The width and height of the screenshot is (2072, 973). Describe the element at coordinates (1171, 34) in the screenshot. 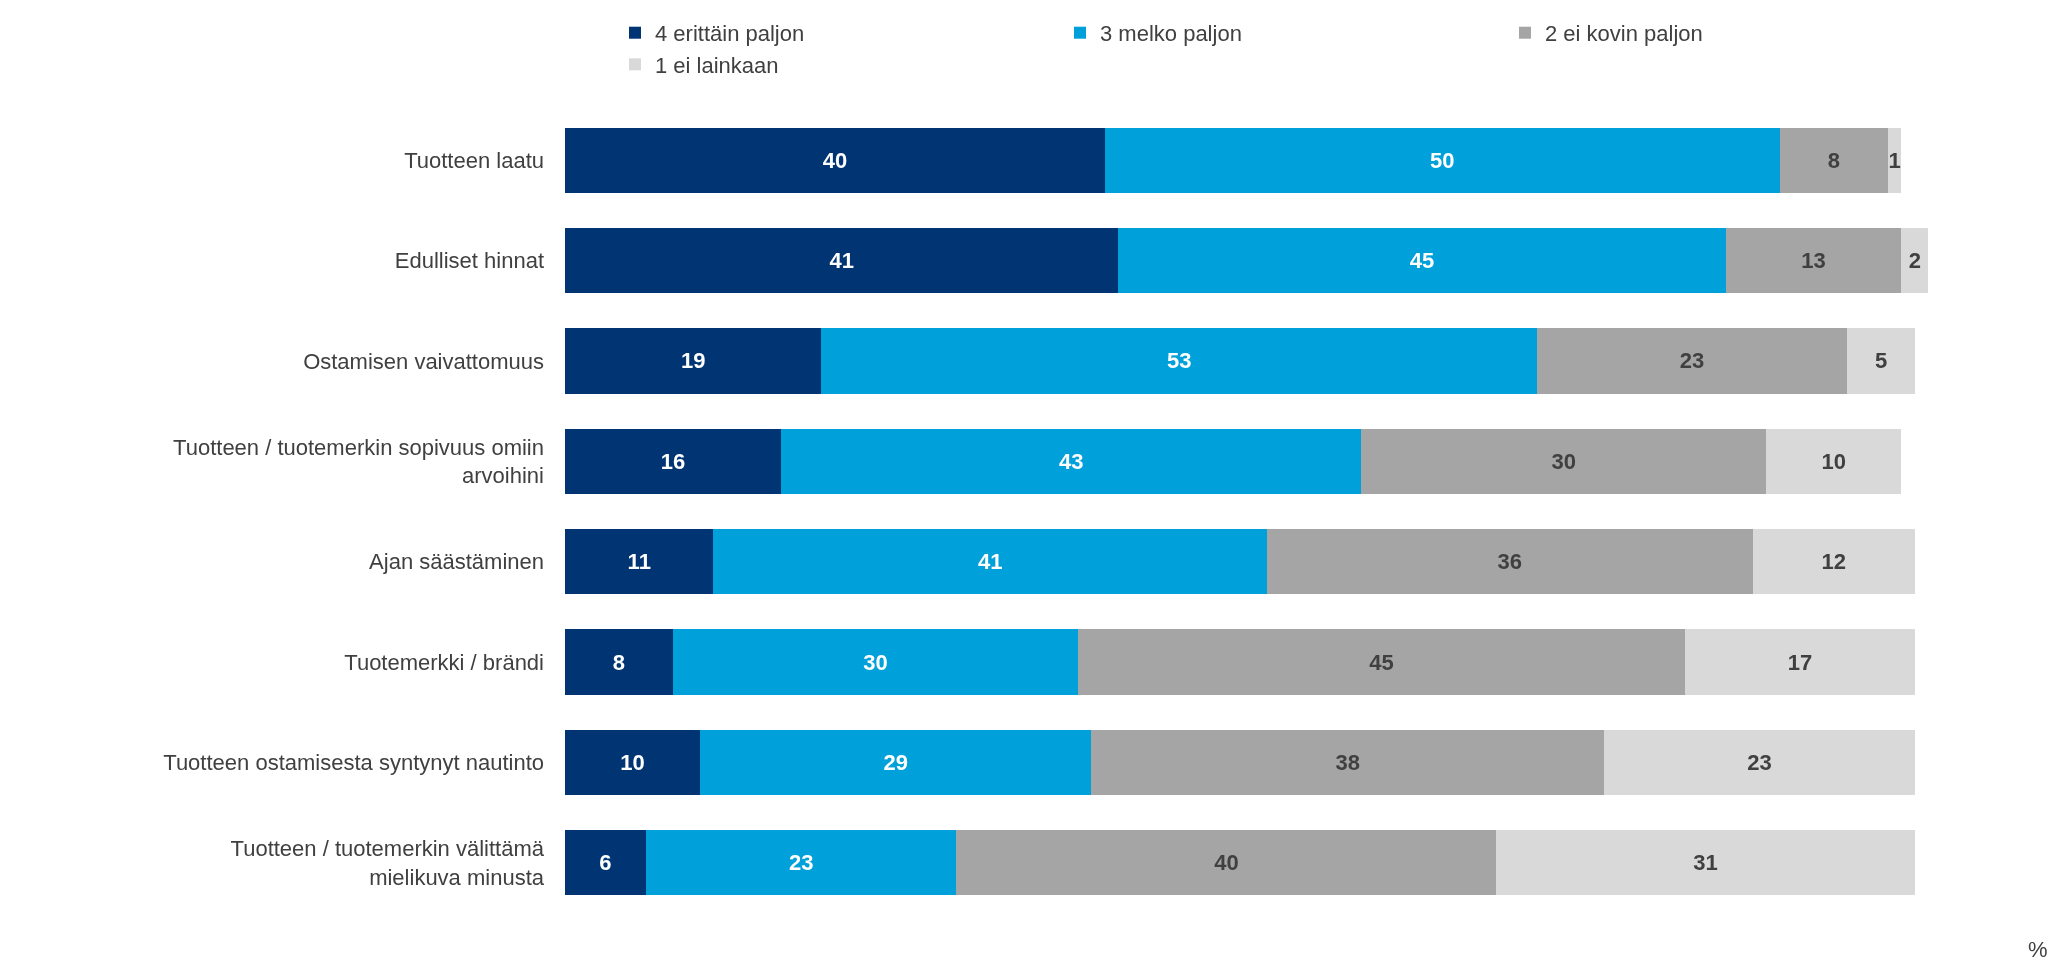

I see `legend-label: 3 melko paljon` at that location.